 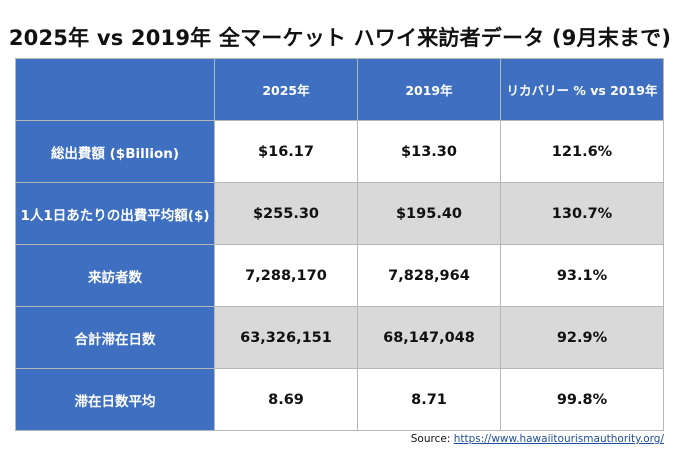 I want to click on cell-recovery: 99.8%, so click(x=582, y=399).